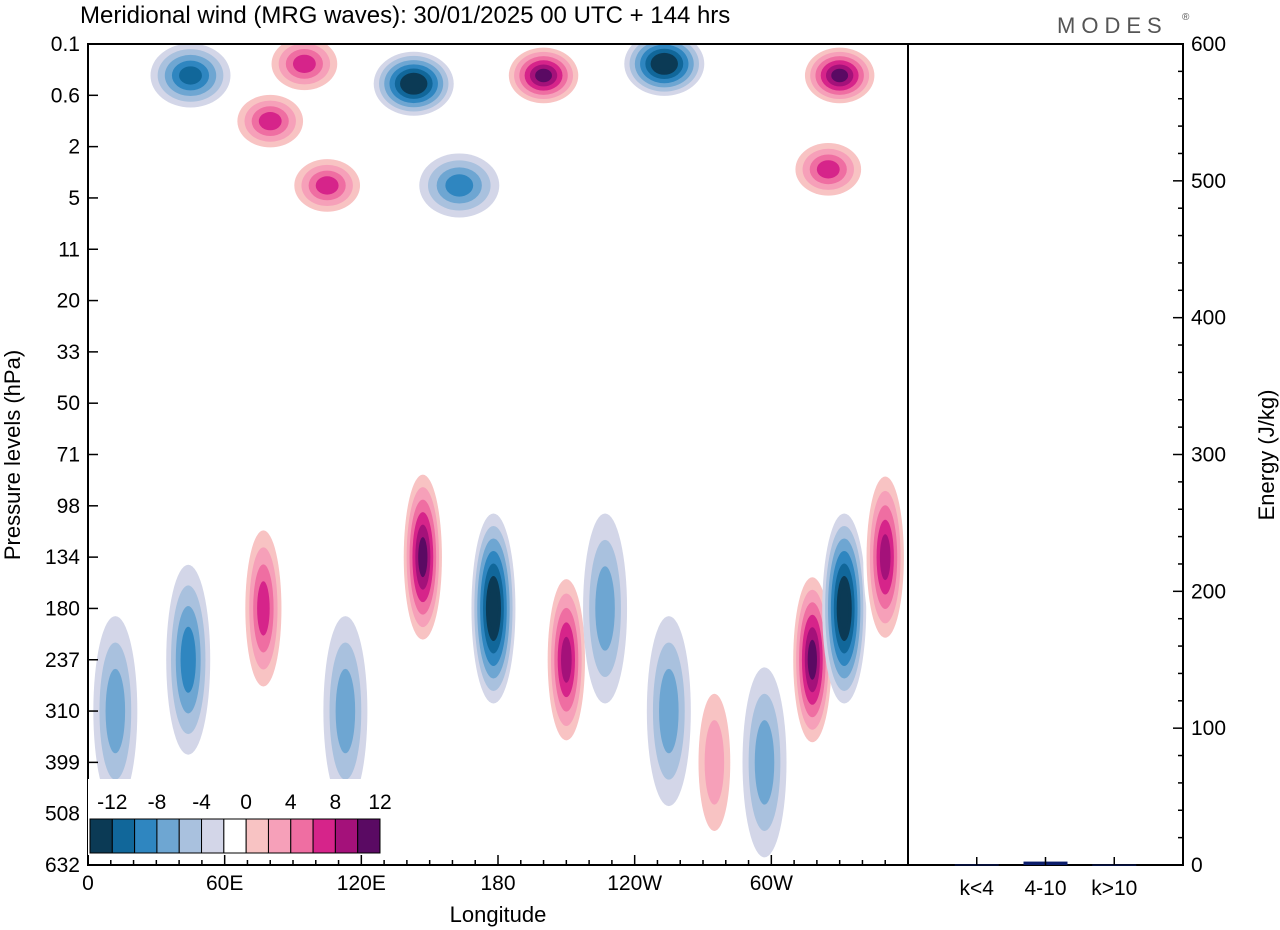 This screenshot has width=1280, height=930. I want to click on energy-tick-label: 500, so click(1208, 181).